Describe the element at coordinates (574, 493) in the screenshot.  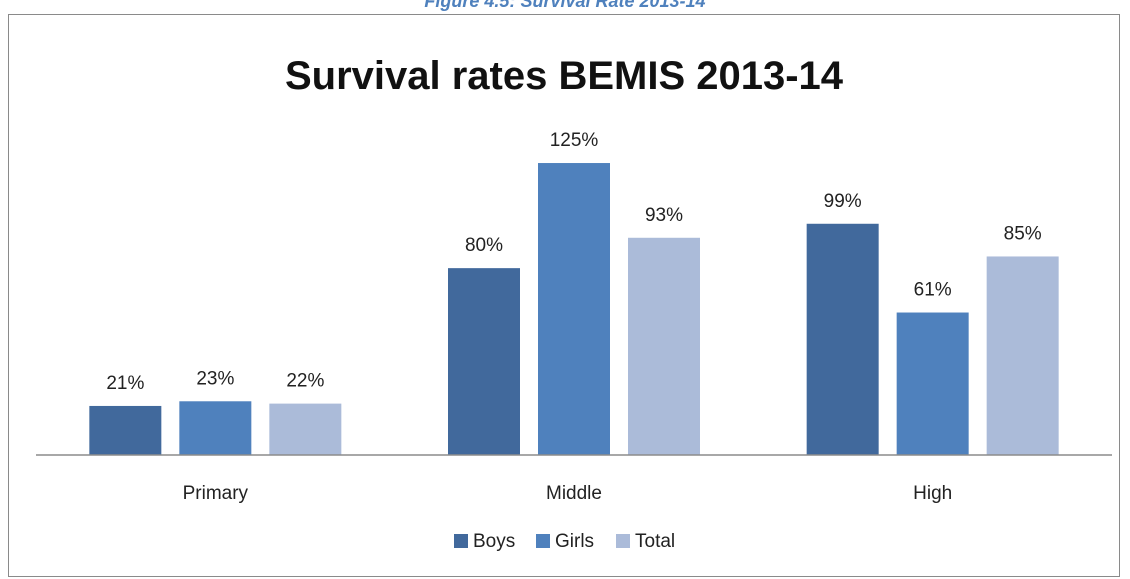
I see `x-tick-label-middle: Middle` at that location.